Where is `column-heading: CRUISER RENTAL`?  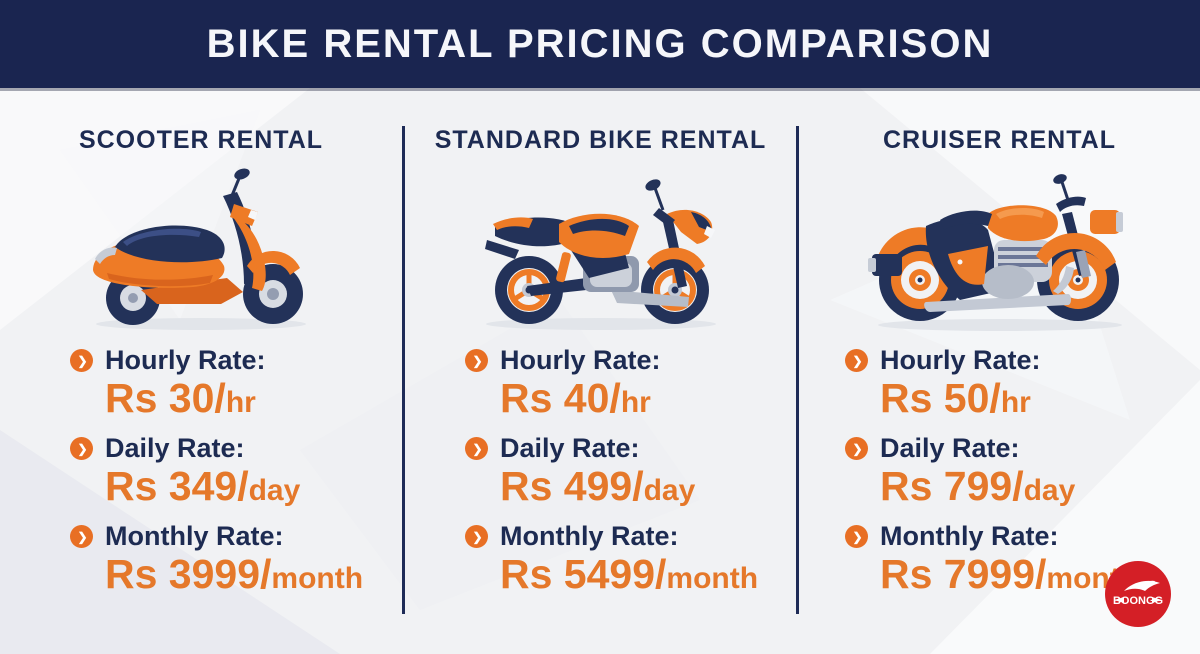
column-heading: CRUISER RENTAL is located at coordinates (999, 140).